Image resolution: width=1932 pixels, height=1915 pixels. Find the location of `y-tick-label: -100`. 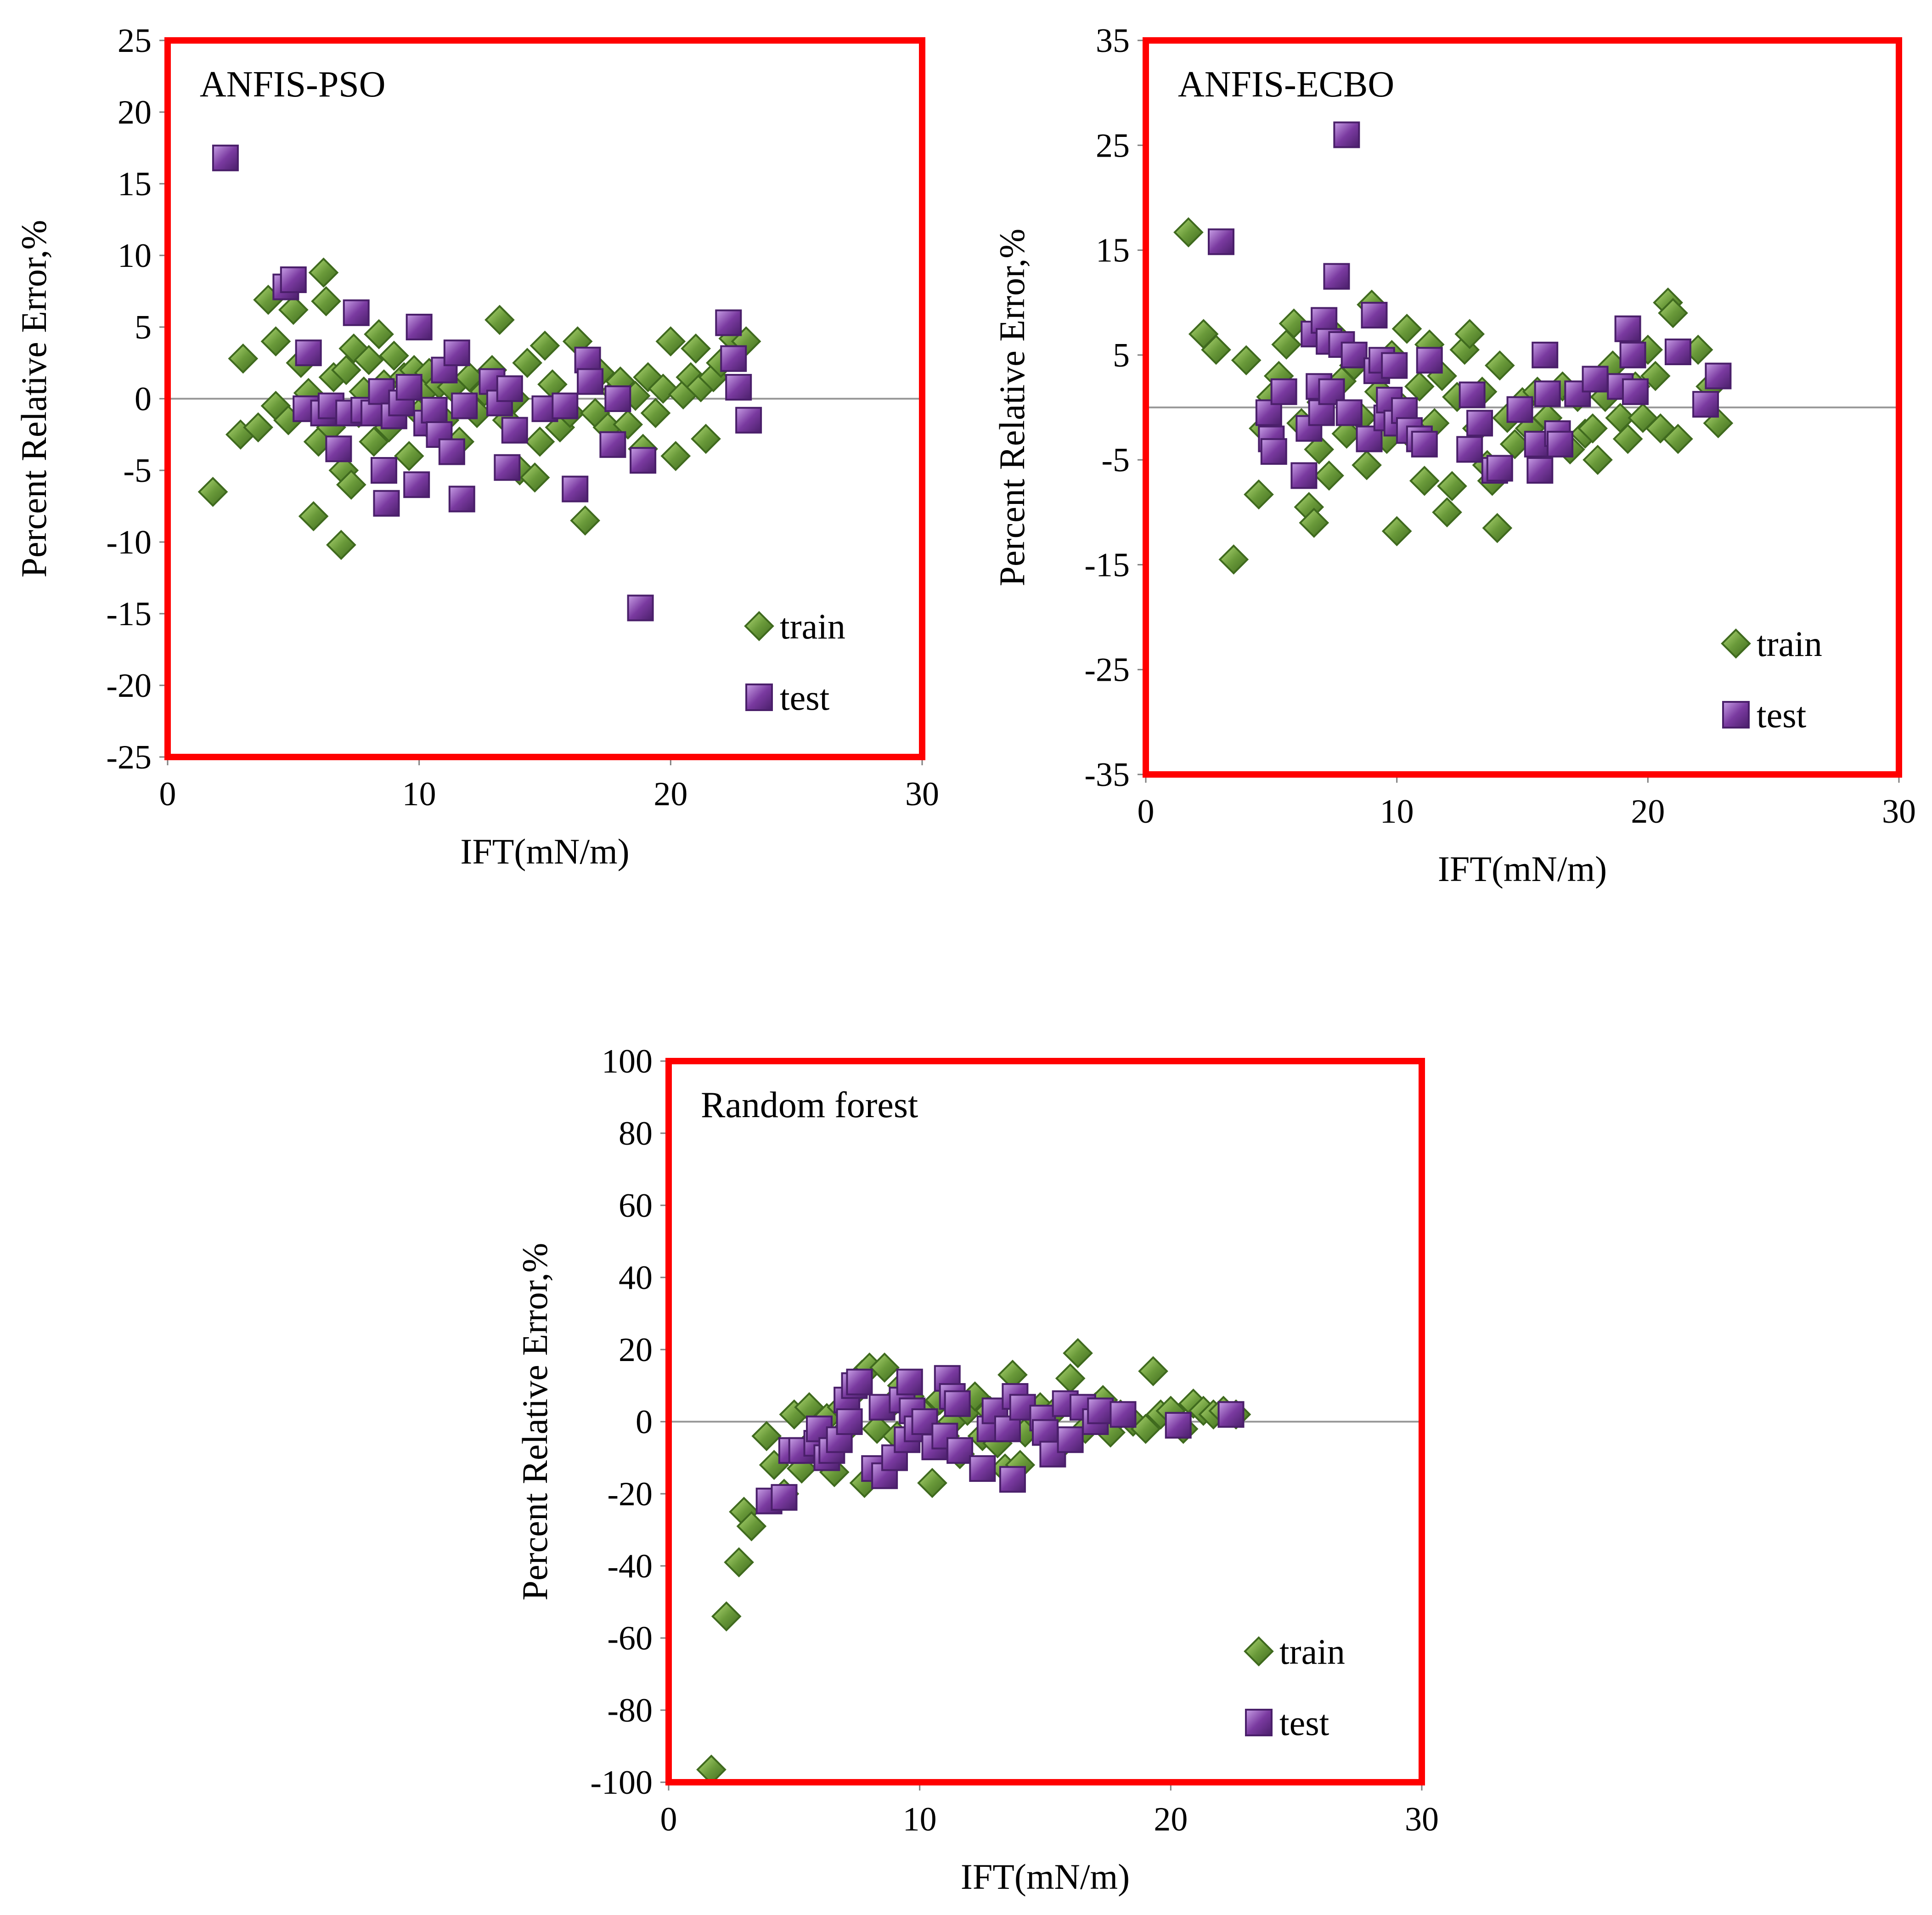

y-tick-label: -100 is located at coordinates (621, 1783).